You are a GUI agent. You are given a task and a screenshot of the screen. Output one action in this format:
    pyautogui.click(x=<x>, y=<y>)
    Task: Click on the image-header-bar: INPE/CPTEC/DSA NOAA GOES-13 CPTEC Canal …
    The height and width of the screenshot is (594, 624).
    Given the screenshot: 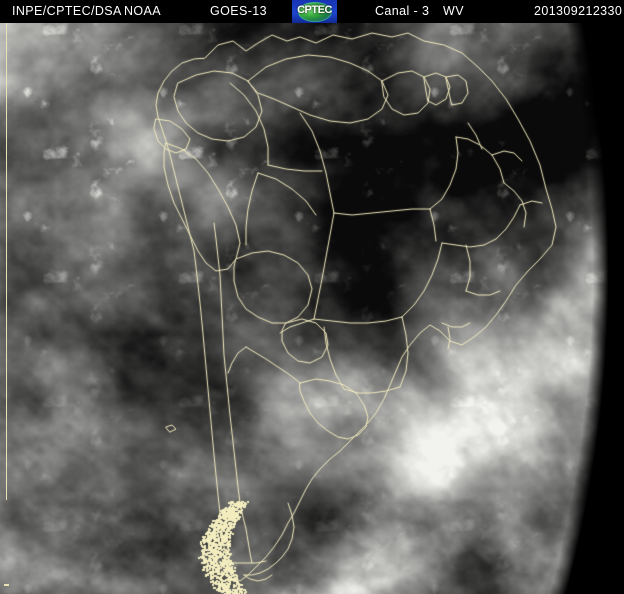 What is the action you would take?
    pyautogui.click(x=312, y=11)
    